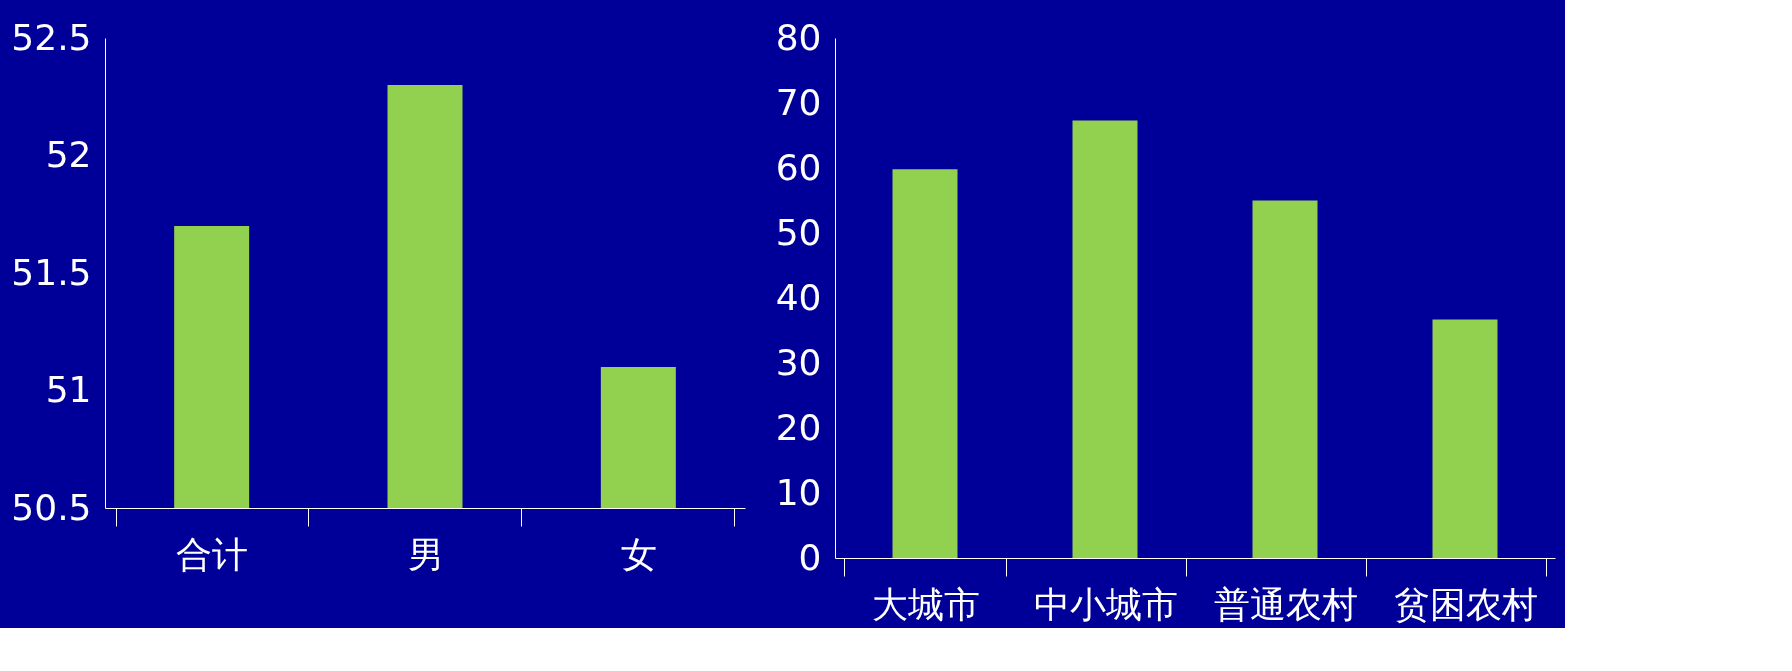 This screenshot has width=1792, height=671. Describe the element at coordinates (798, 102) in the screenshot. I see `y-tick-label: 70` at that location.